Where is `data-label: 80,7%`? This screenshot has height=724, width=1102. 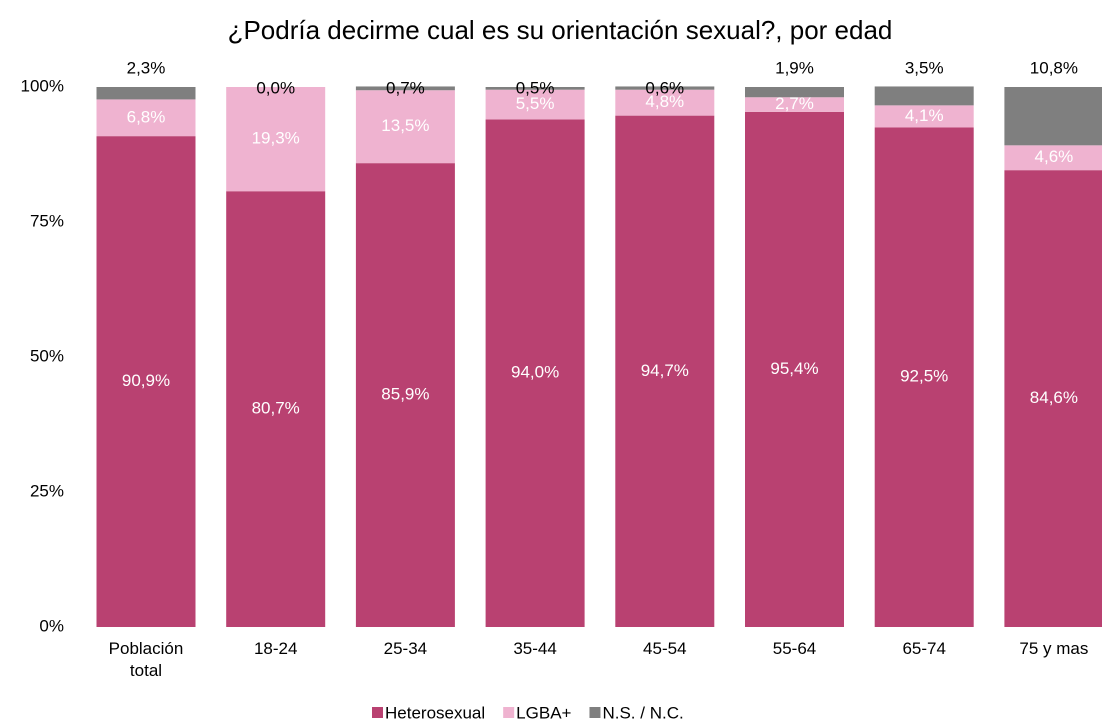
data-label: 80,7% is located at coordinates (276, 408).